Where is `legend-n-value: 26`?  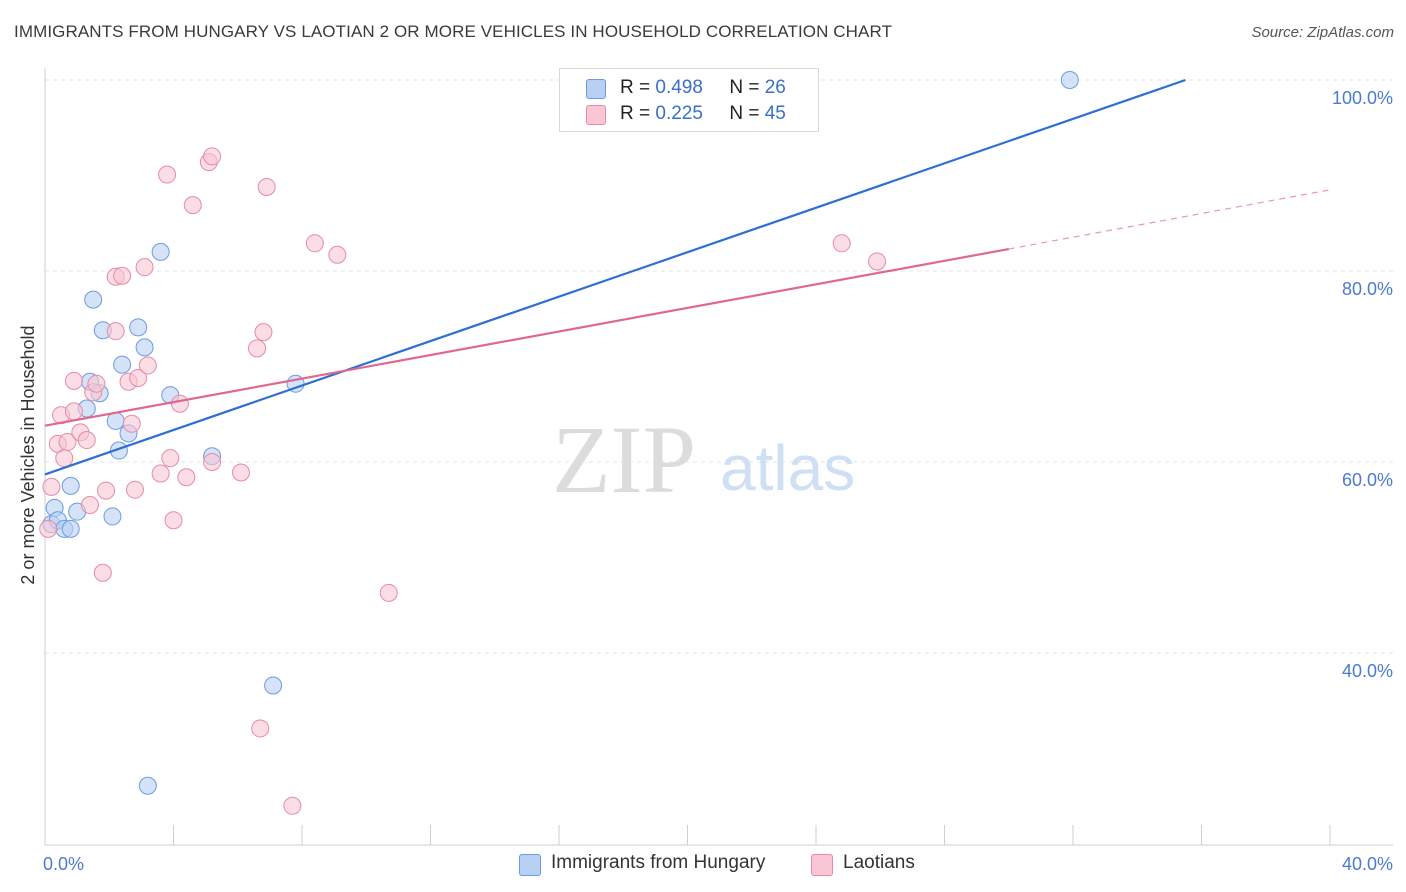
legend-n-value: 26 is located at coordinates (775, 87).